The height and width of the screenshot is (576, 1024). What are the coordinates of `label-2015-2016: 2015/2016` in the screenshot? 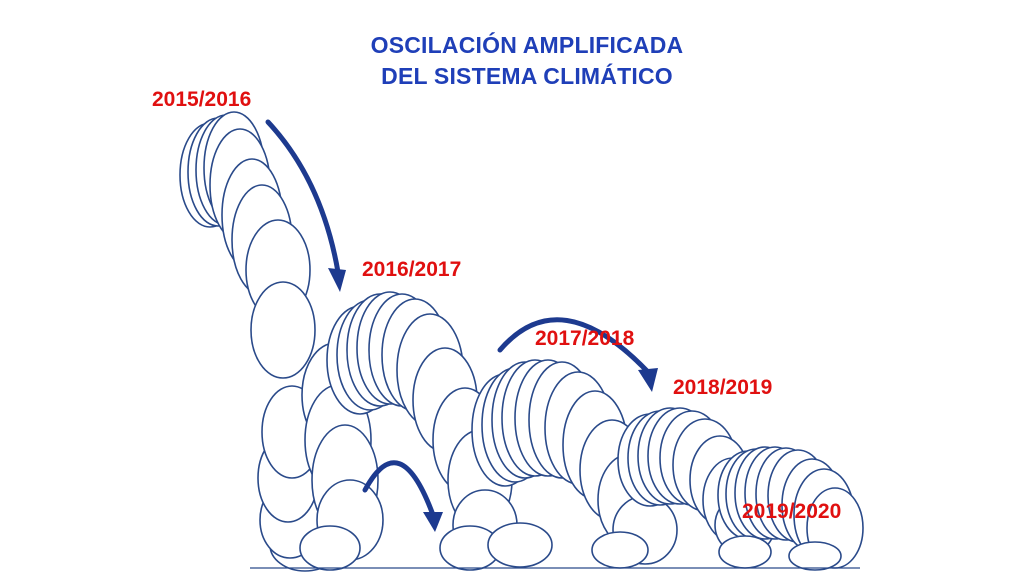 It's located at (202, 99).